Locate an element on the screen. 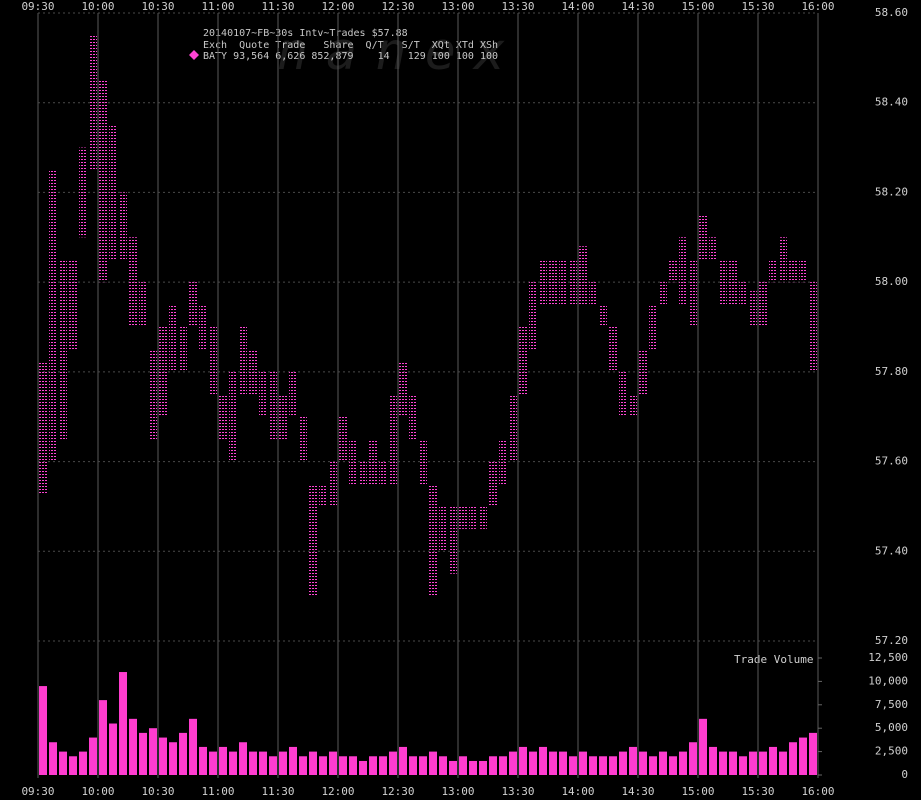  x-tick-label: 13:00 is located at coordinates (457, 791).